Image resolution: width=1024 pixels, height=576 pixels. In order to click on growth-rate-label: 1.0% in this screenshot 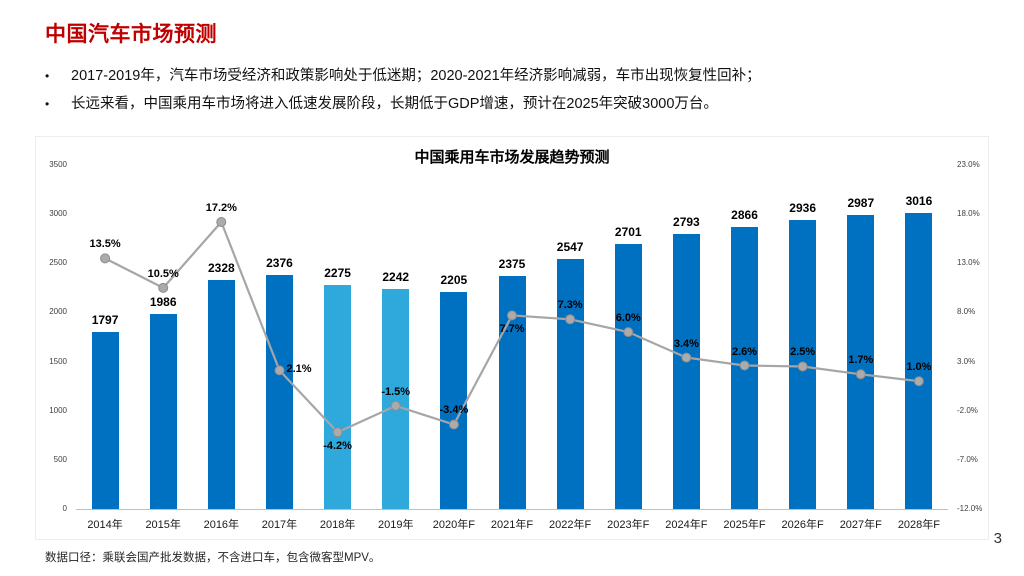, I will do `click(919, 367)`.